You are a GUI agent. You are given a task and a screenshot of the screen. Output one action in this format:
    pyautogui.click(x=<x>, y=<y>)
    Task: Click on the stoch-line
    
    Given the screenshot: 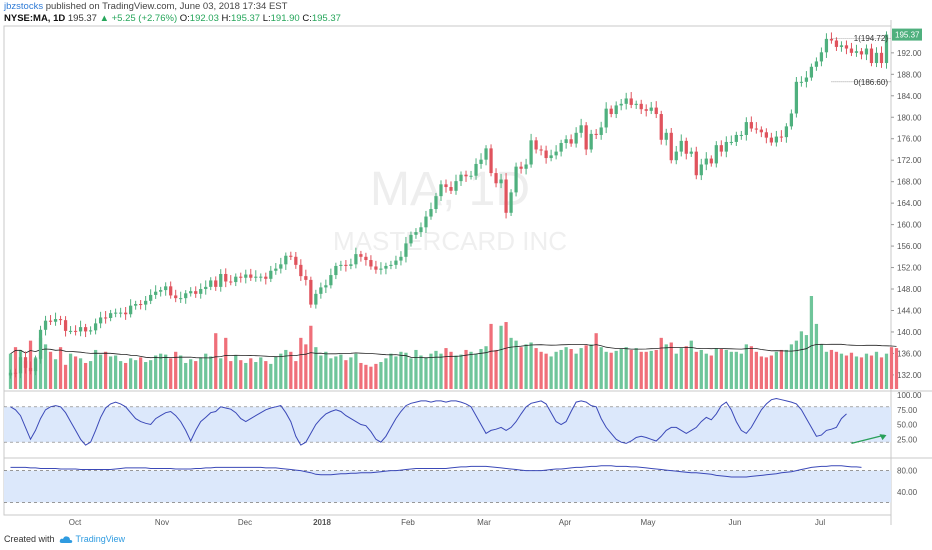 What is the action you would take?
    pyautogui.click(x=428, y=421)
    